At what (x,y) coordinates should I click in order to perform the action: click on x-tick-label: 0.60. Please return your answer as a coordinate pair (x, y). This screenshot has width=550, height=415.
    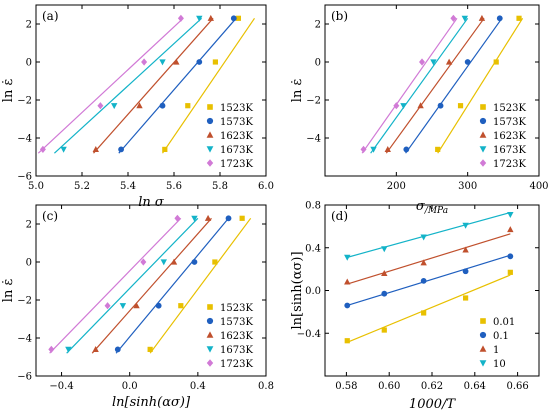
    Looking at the image, I should click on (389, 386).